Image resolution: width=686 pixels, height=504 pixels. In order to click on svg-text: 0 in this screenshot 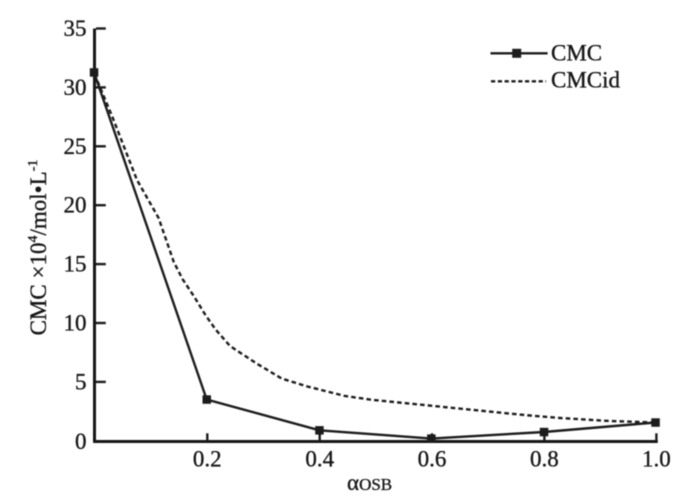, I will do `click(81, 441)`.